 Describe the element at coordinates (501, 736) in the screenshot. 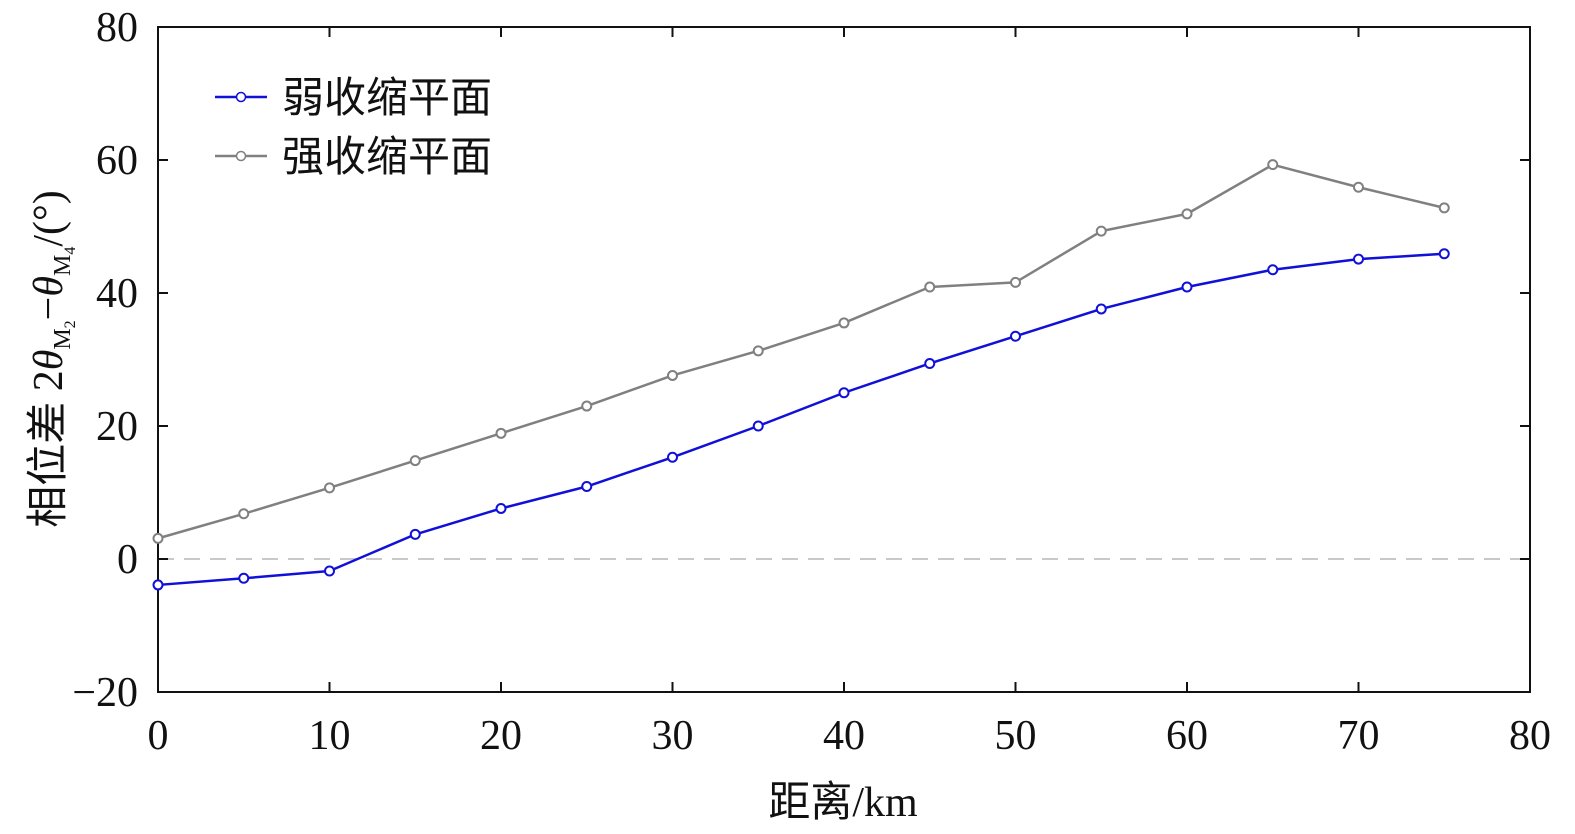

I see `x-tick-label: 20` at that location.